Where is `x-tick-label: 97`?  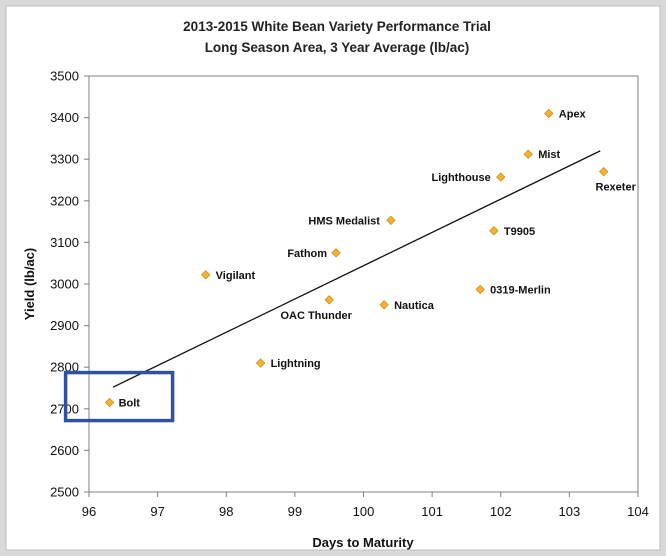 x-tick-label: 97 is located at coordinates (157, 511).